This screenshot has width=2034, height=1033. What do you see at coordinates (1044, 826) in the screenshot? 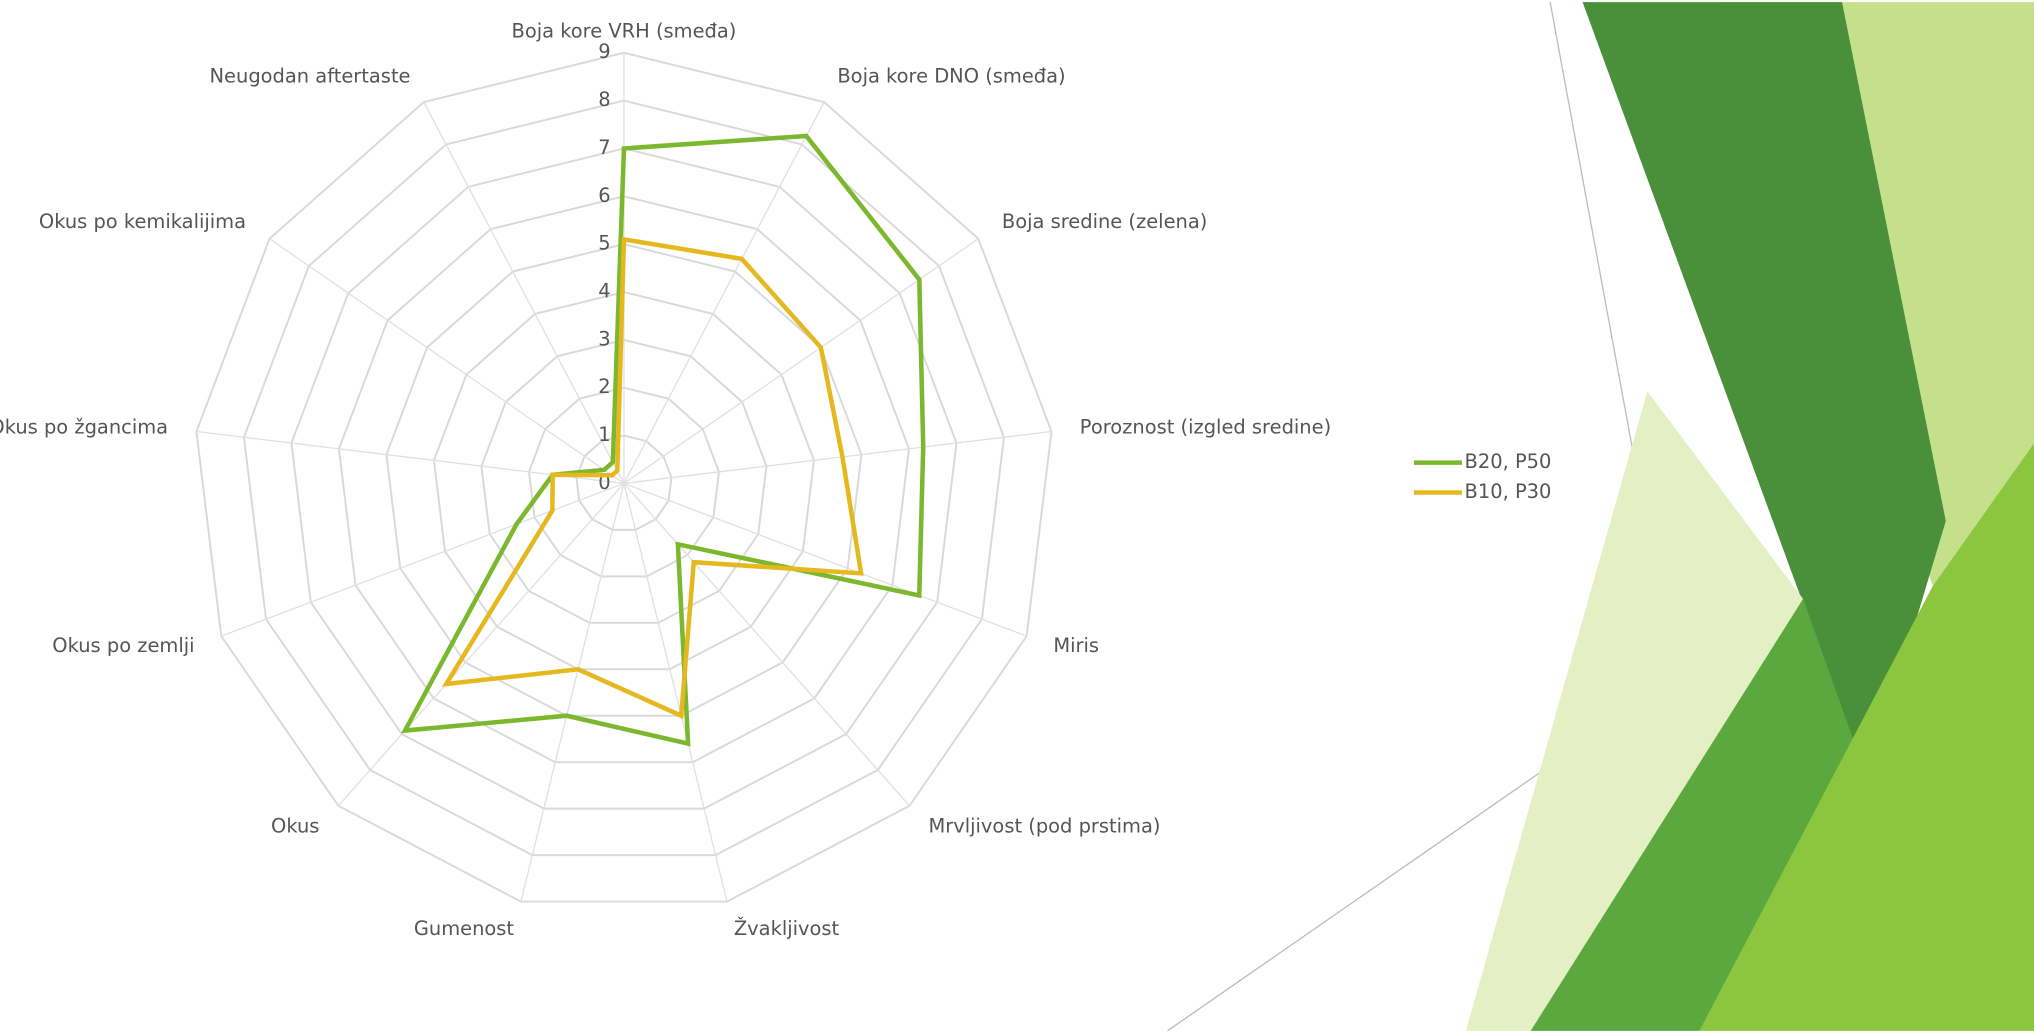
I see `category-label: Mrvljivost (pod prstima)` at bounding box center [1044, 826].